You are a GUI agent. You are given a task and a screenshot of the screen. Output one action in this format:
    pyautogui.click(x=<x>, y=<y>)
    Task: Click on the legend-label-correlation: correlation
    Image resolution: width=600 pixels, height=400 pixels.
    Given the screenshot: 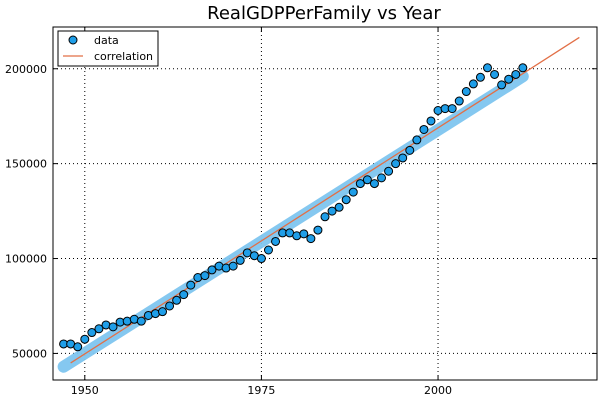 What is the action you would take?
    pyautogui.click(x=123, y=56)
    